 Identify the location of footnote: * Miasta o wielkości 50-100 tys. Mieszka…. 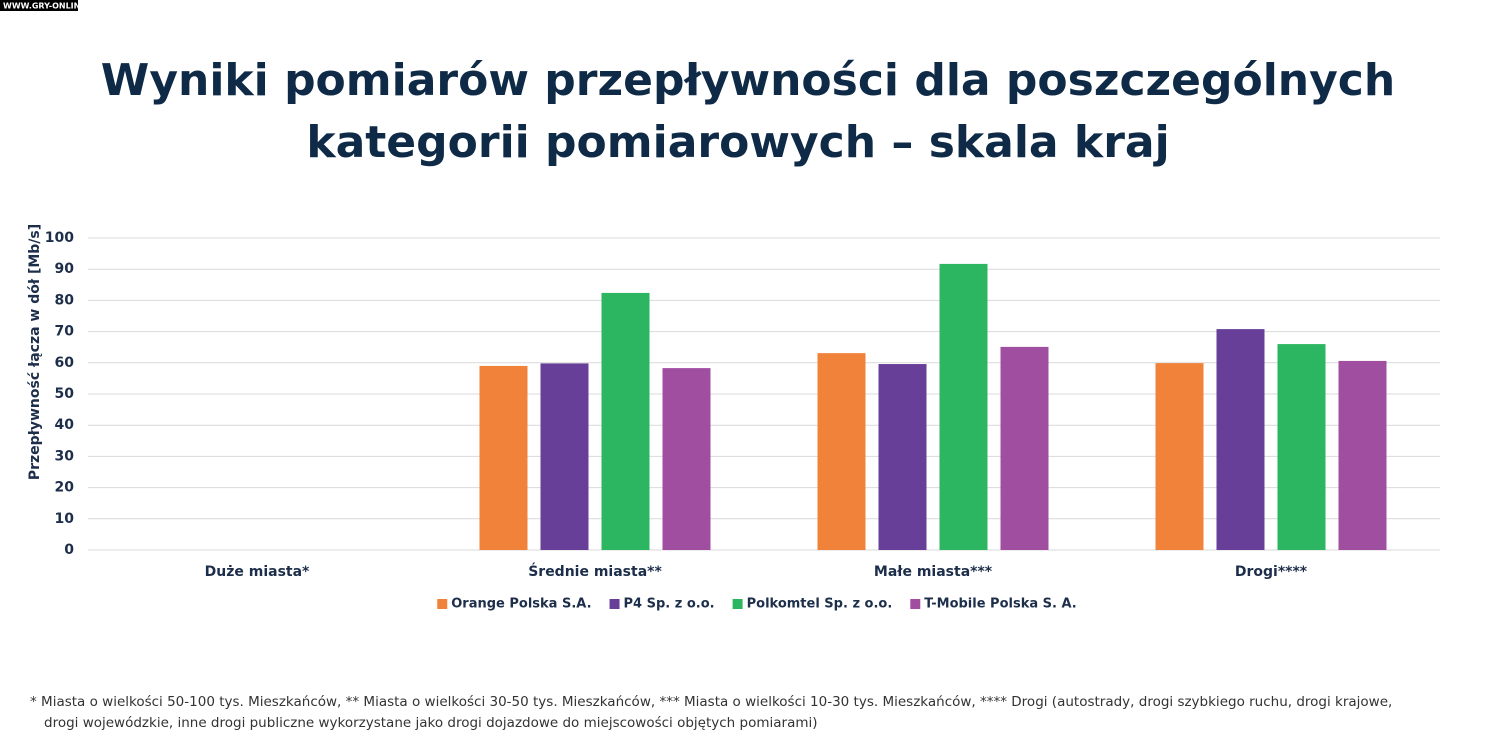
(711, 702).